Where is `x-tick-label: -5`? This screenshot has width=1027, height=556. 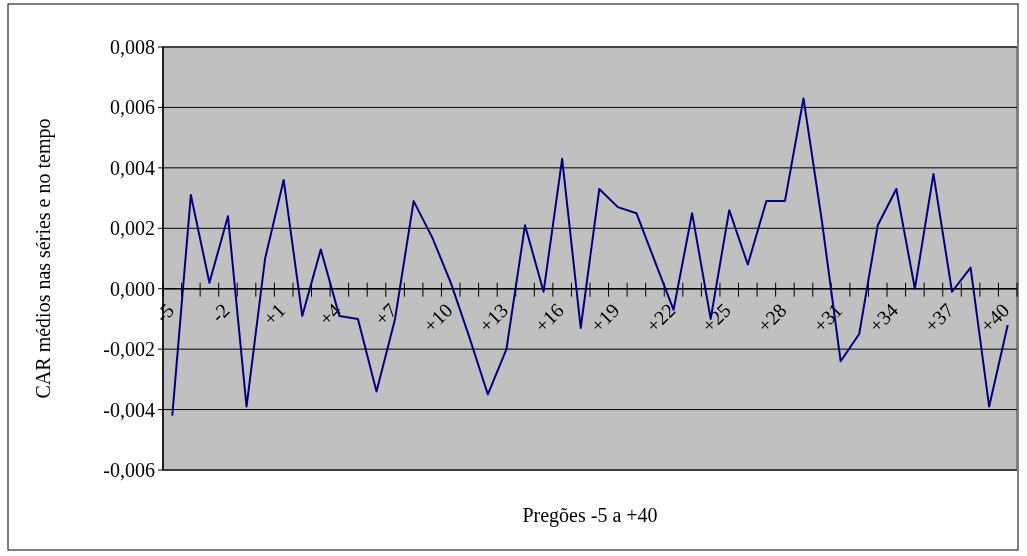
x-tick-label: -5 is located at coordinates (164, 312).